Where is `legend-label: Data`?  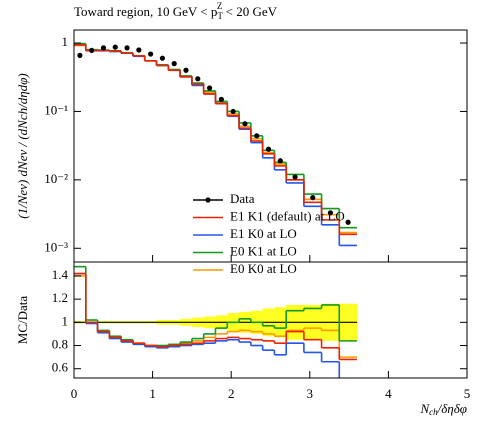 legend-label: Data is located at coordinates (242, 198).